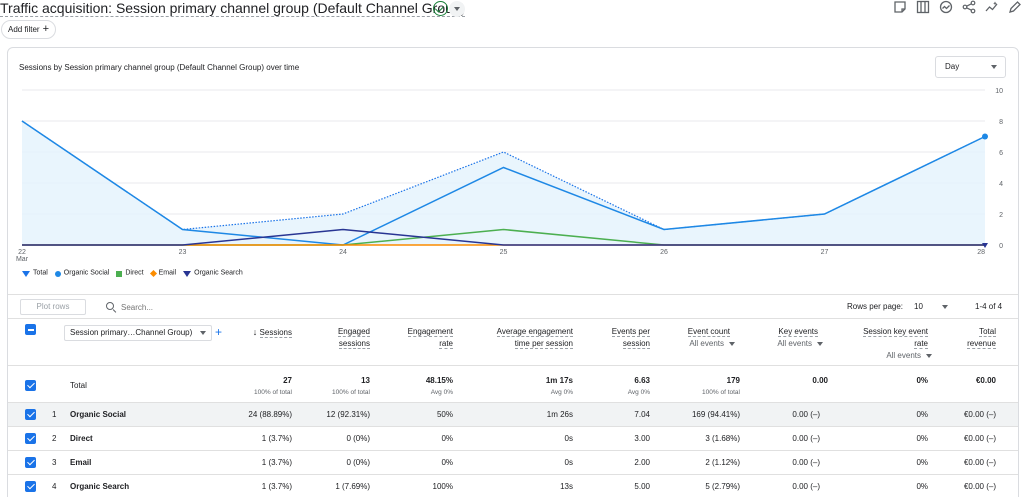  I want to click on search-input, so click(271, 307).